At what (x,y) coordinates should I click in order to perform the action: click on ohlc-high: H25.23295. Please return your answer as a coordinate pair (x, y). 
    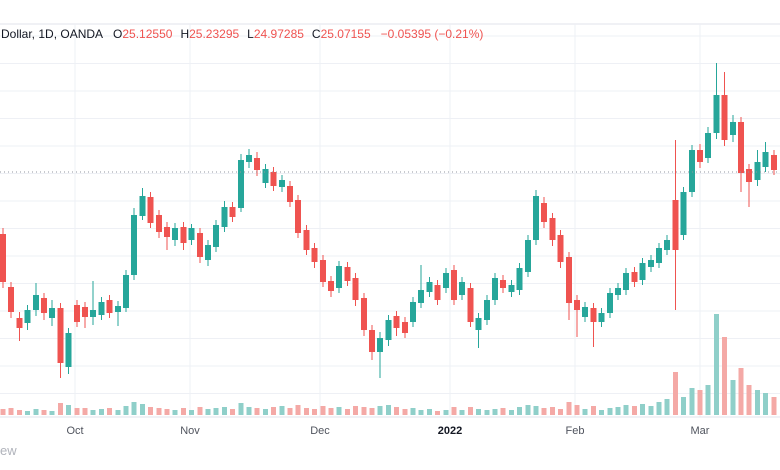
    Looking at the image, I should click on (209, 34).